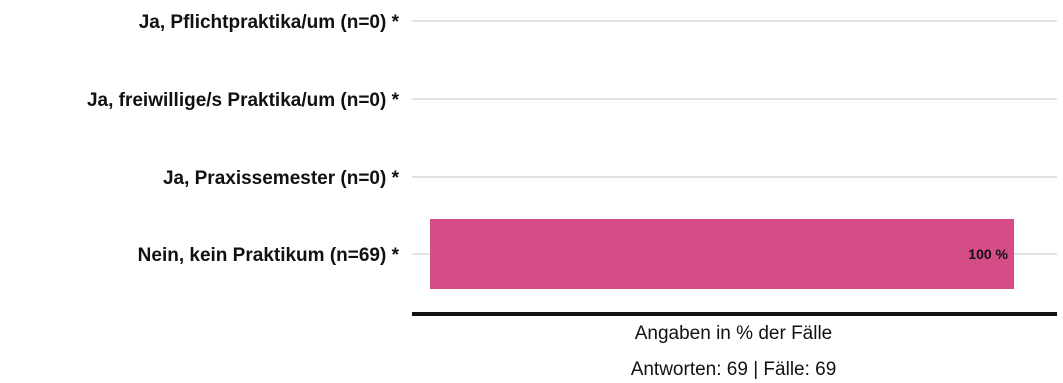 This screenshot has width=1063, height=383. I want to click on bar, so click(722, 254).